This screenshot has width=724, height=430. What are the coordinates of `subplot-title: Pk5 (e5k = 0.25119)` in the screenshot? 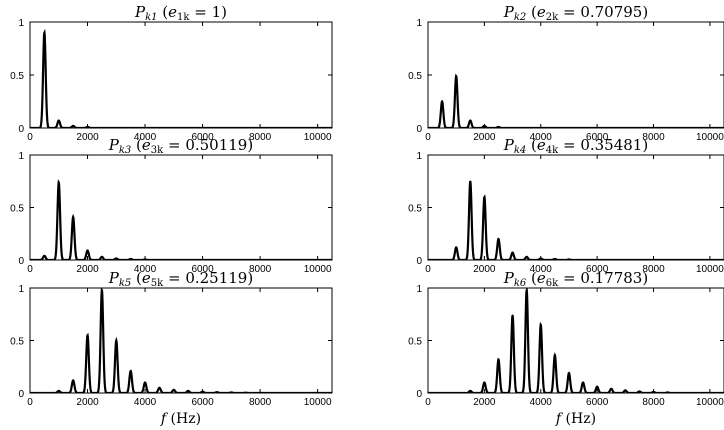 It's located at (180, 279).